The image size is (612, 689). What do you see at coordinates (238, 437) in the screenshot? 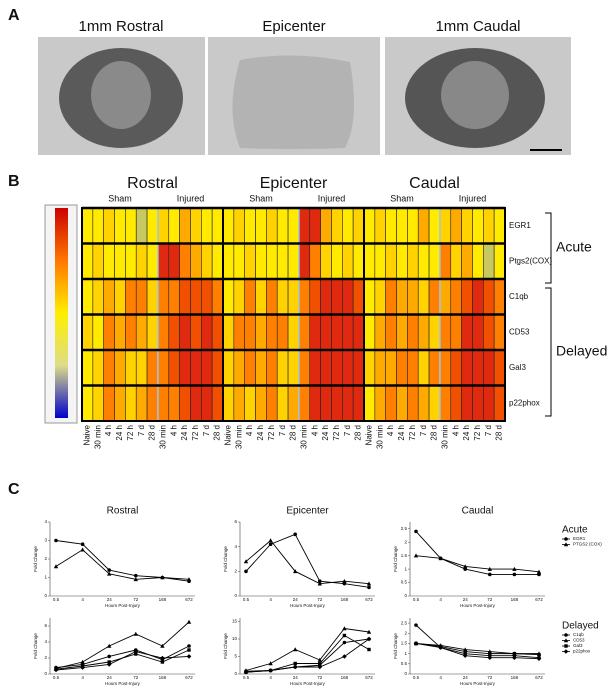
I see `column-label: 30 min` at bounding box center [238, 437].